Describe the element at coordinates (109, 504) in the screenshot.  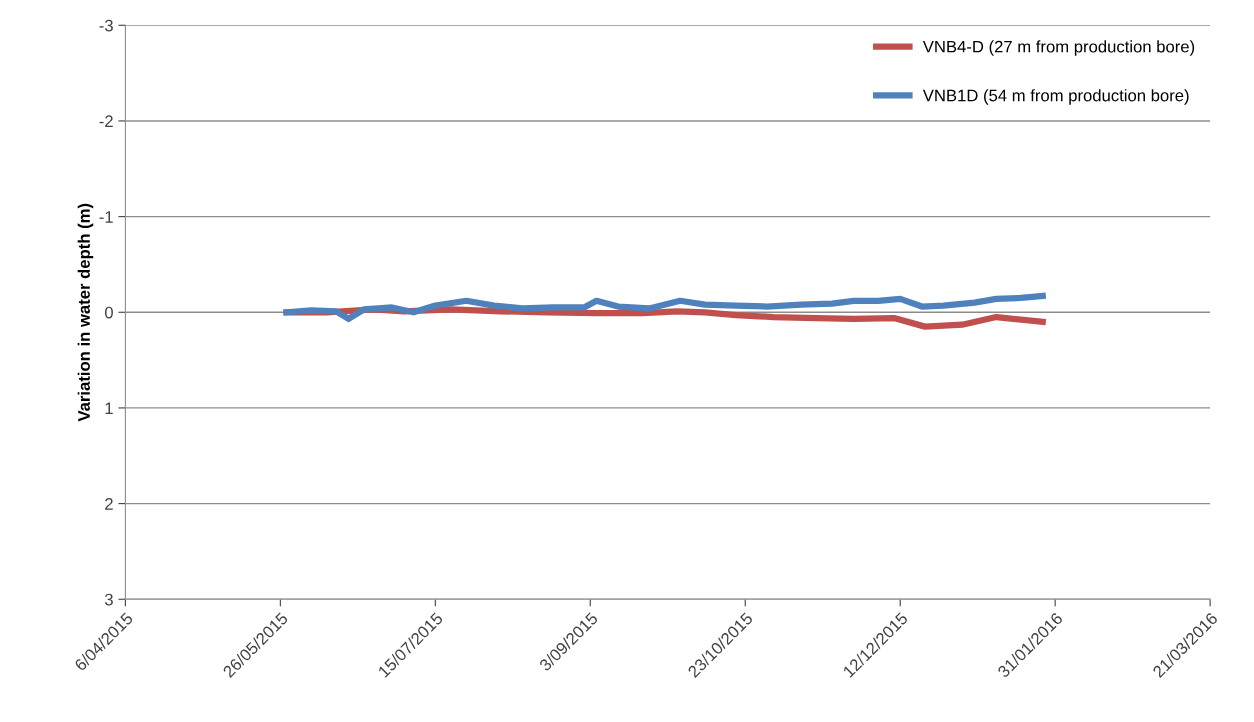
I see `y-tick-label: 2` at that location.